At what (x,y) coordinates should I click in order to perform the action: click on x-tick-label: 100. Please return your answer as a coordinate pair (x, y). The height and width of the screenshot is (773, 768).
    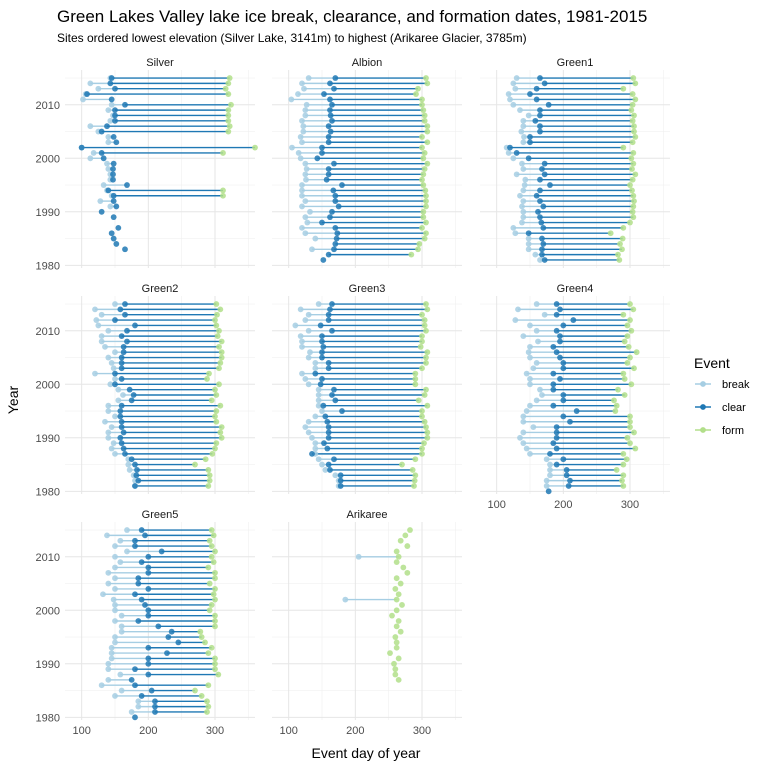
    Looking at the image, I should click on (496, 505).